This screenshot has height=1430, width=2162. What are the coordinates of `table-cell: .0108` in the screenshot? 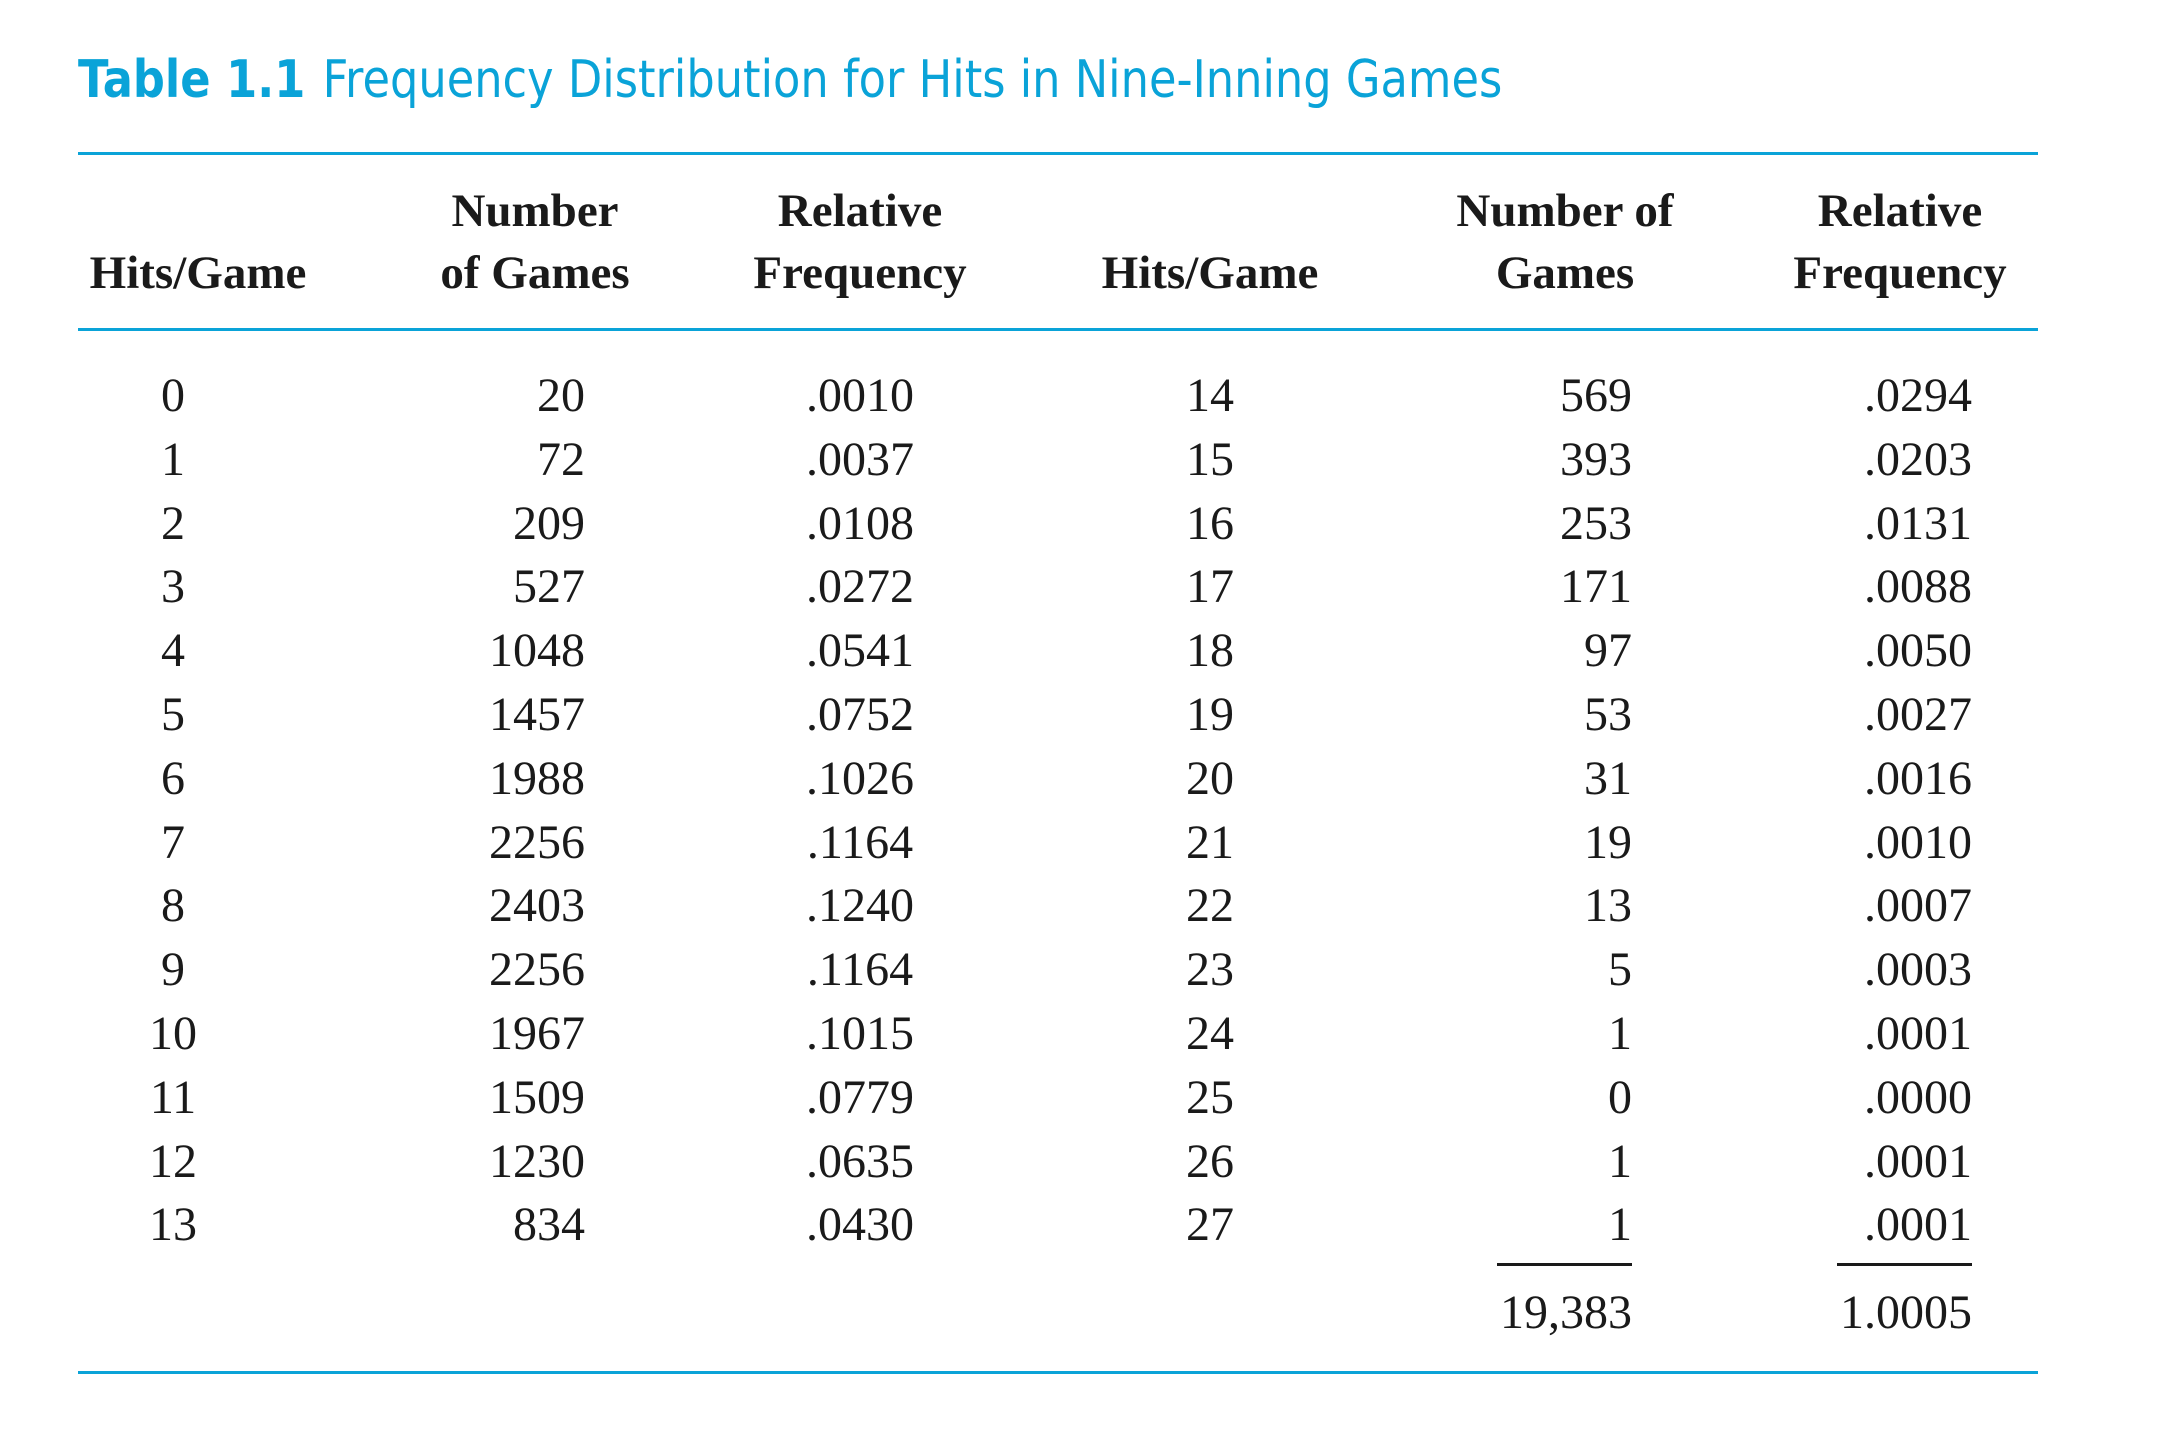 It's located at (860, 523).